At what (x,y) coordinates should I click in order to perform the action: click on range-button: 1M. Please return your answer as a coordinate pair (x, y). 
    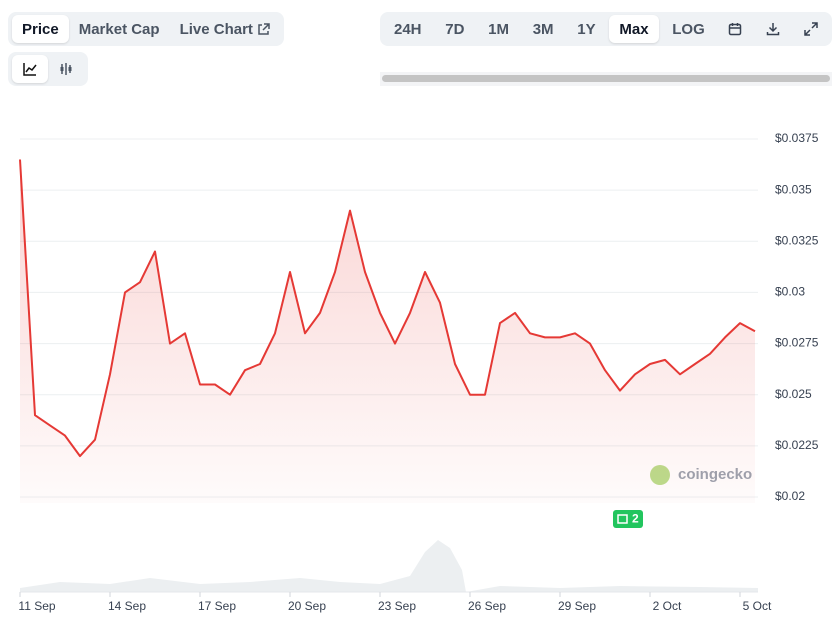
    Looking at the image, I should click on (498, 29).